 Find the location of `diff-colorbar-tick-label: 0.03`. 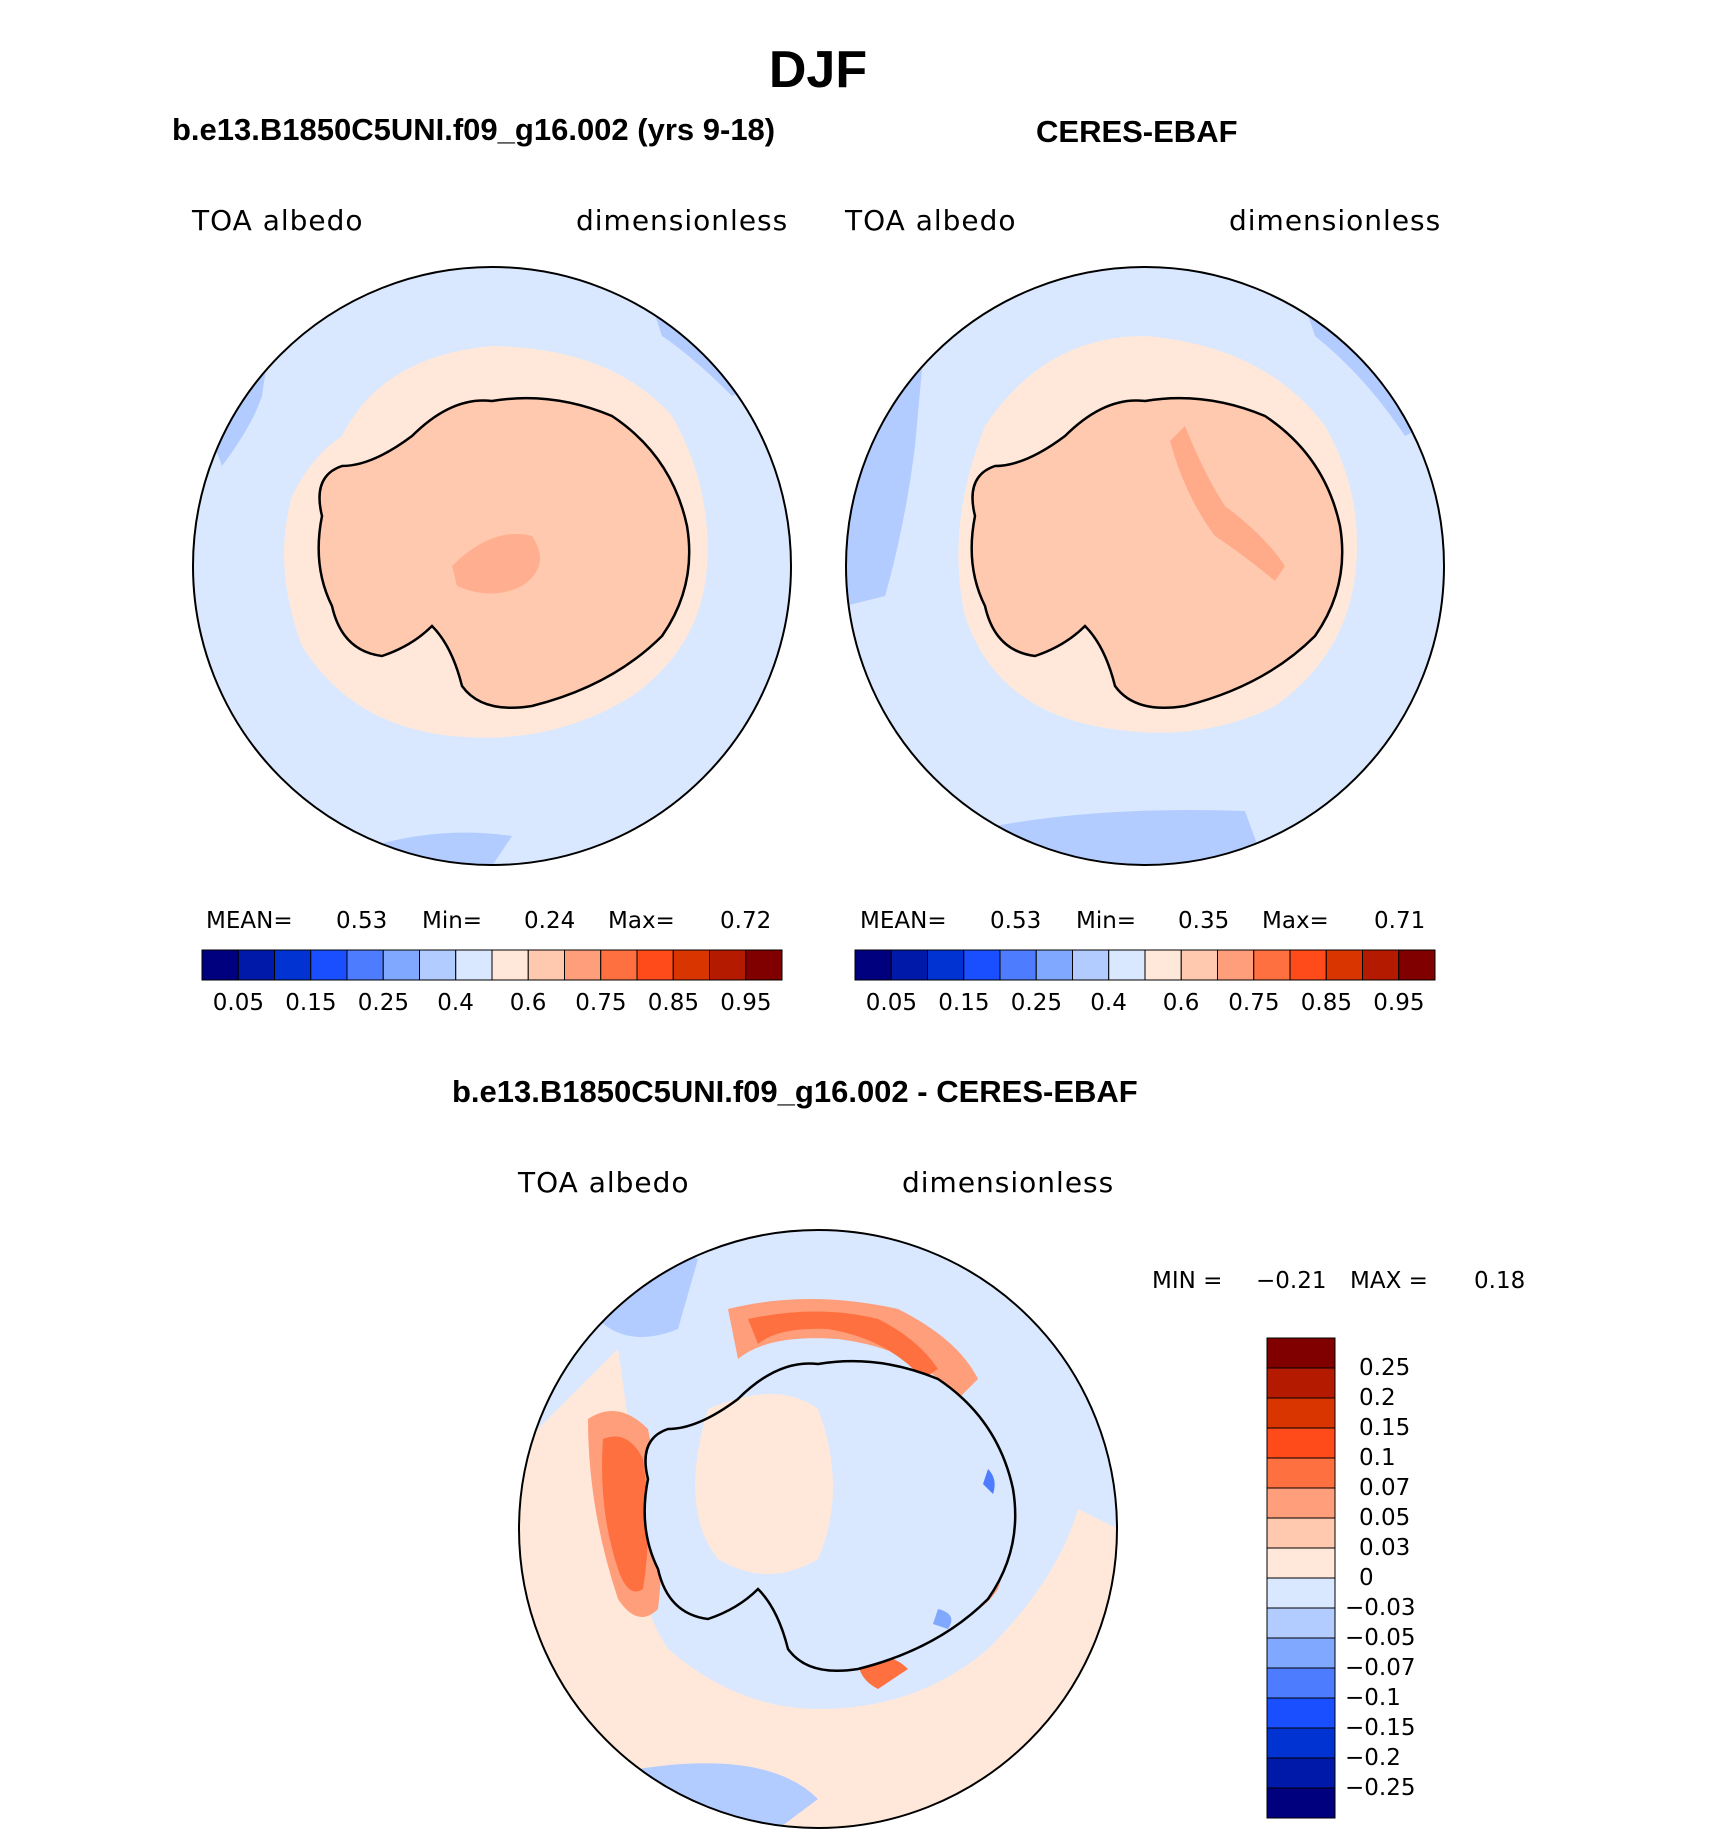

diff-colorbar-tick-label: 0.03 is located at coordinates (1385, 1548).